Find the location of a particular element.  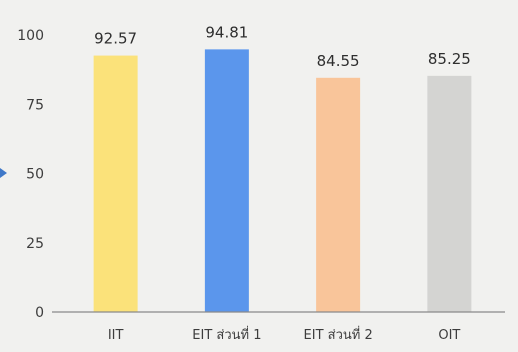

category-label: EIT ส่วนที่ 2 is located at coordinates (338, 334).